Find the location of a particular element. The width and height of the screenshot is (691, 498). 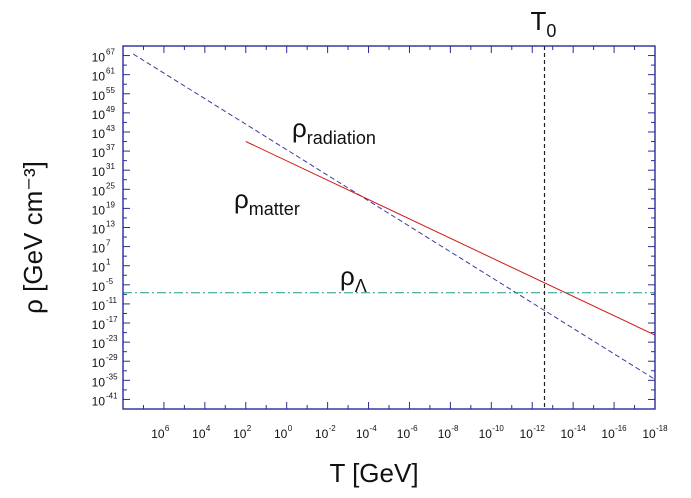

series-label-matter: ρmatter is located at coordinates (267, 201).